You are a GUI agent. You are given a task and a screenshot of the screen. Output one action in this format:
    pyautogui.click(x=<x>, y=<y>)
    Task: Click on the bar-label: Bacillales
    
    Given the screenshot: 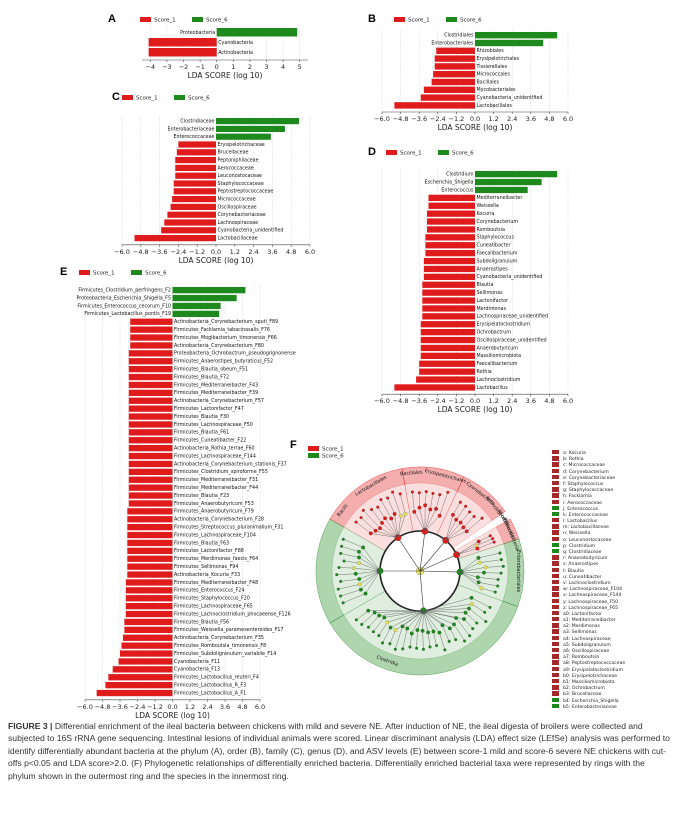 What is the action you would take?
    pyautogui.click(x=488, y=82)
    